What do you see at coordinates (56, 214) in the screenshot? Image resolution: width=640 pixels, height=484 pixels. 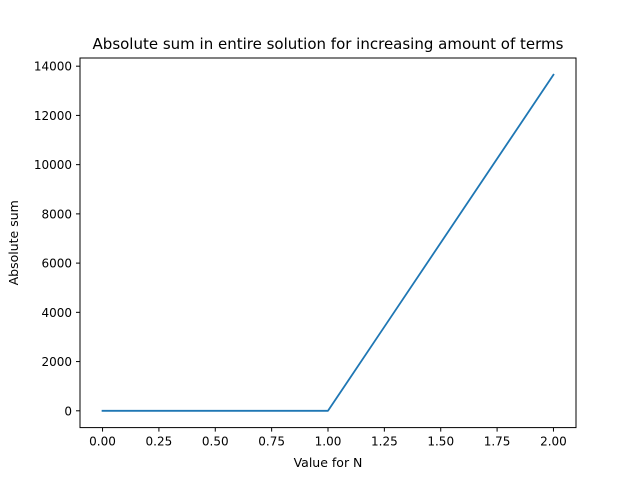 I see `y-tick-label: 8000` at bounding box center [56, 214].